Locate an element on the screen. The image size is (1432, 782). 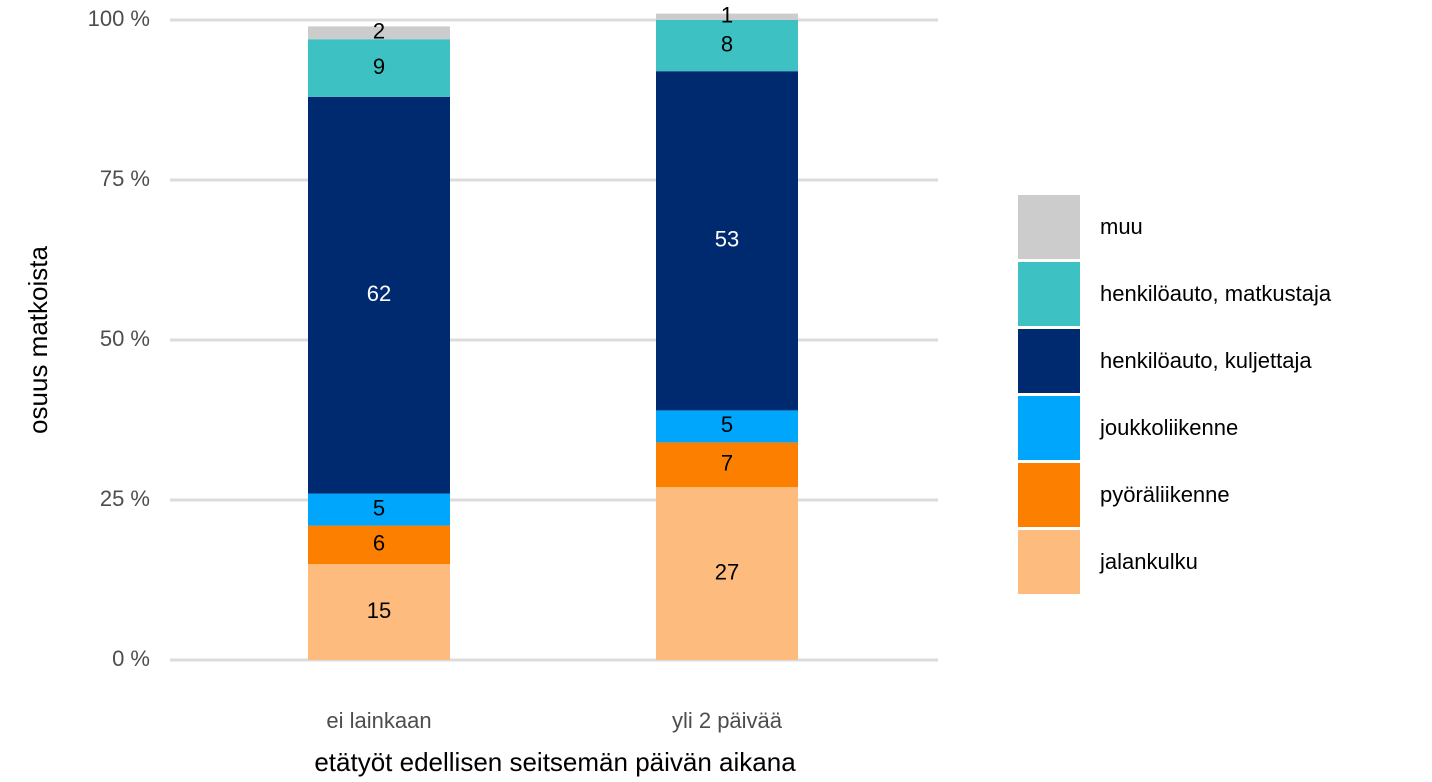
data-label: 7 is located at coordinates (727, 463).